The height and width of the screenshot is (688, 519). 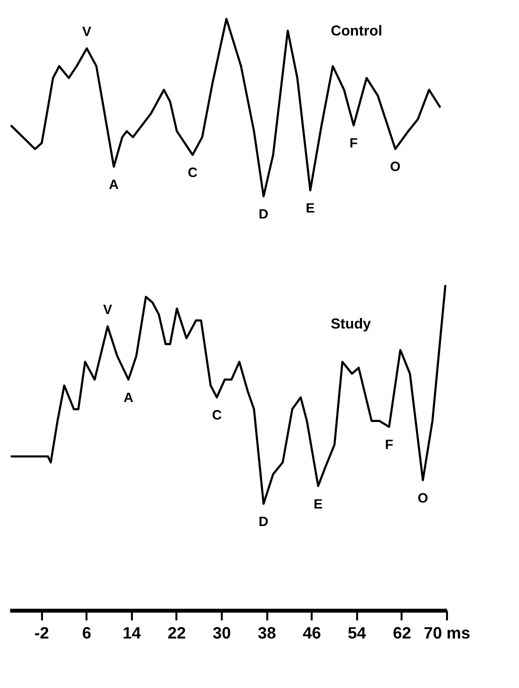 What do you see at coordinates (350, 324) in the screenshot?
I see `text: Study` at bounding box center [350, 324].